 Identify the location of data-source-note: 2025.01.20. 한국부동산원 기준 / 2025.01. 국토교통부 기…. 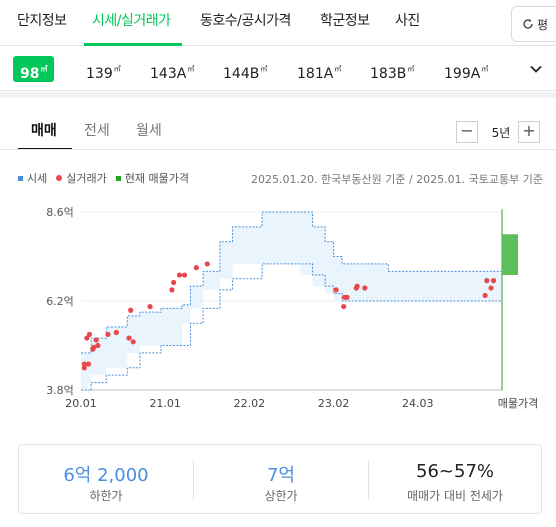
(397, 179).